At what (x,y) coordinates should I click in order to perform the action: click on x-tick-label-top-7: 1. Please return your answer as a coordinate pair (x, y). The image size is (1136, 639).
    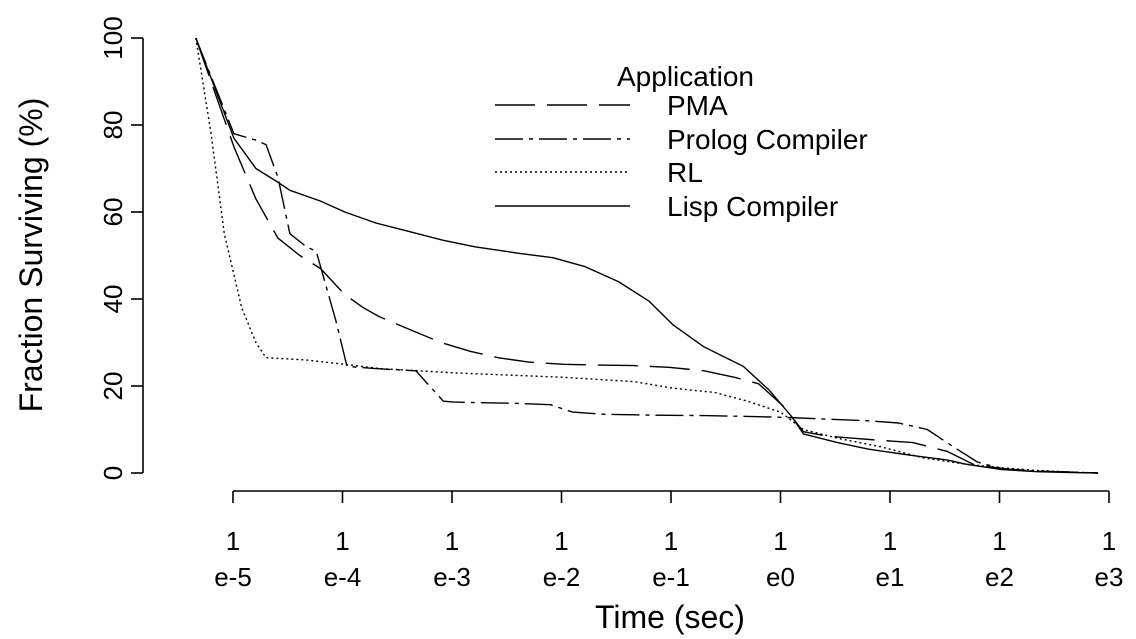
    Looking at the image, I should click on (999, 541).